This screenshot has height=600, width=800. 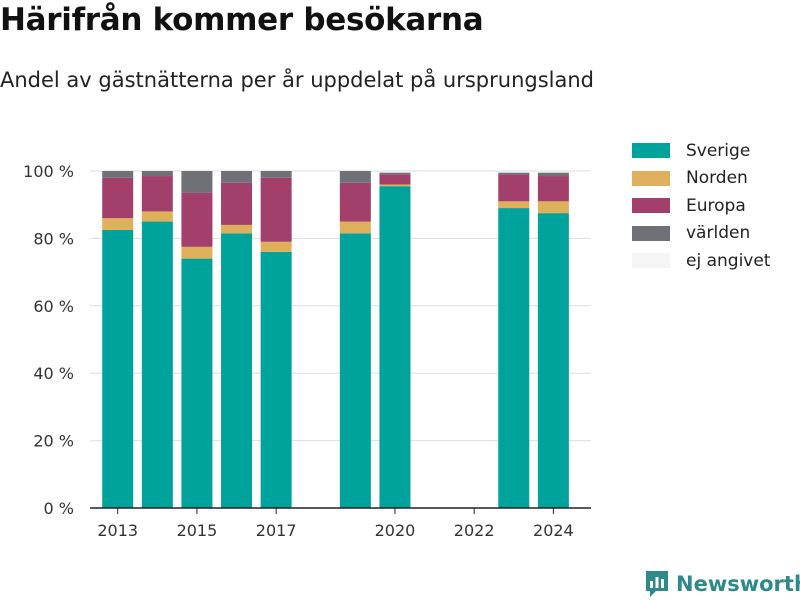 What do you see at coordinates (716, 205) in the screenshot?
I see `legend-label: Europa` at bounding box center [716, 205].